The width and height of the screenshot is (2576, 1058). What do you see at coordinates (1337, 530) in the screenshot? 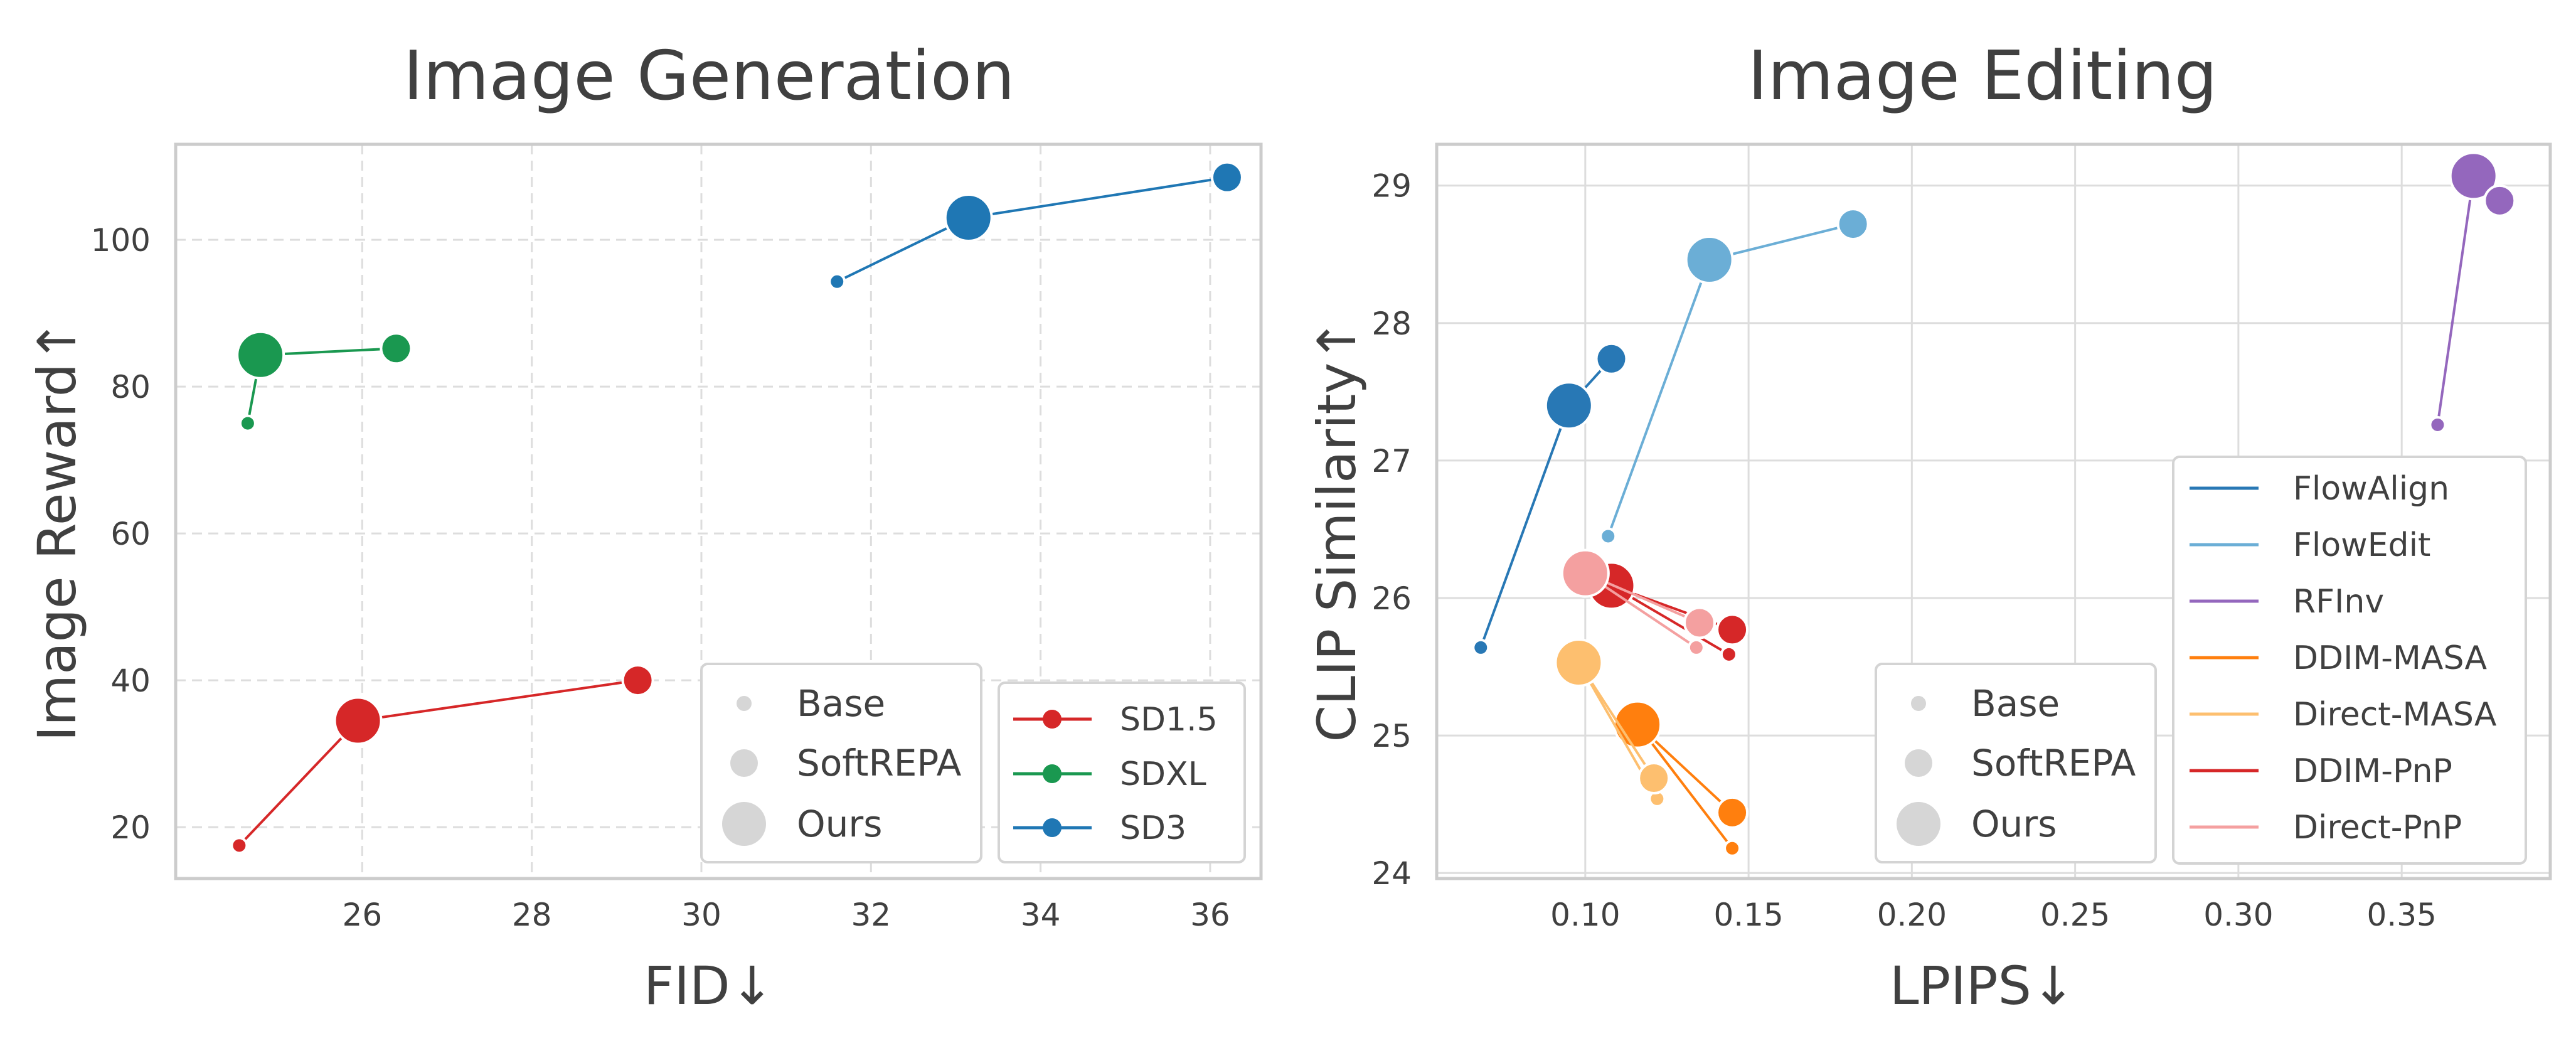
I see `y-axis-label: CLIP Similarity↑` at bounding box center [1337, 530].